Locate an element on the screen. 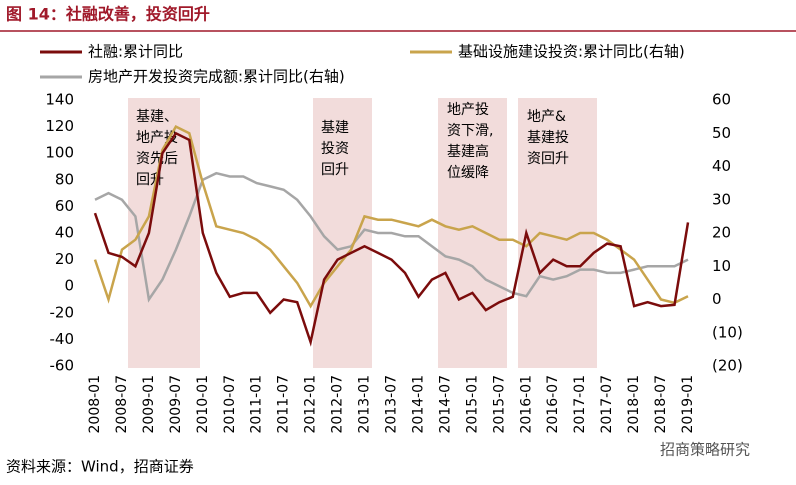  x-tick-label: 2013-01 is located at coordinates (365, 404).